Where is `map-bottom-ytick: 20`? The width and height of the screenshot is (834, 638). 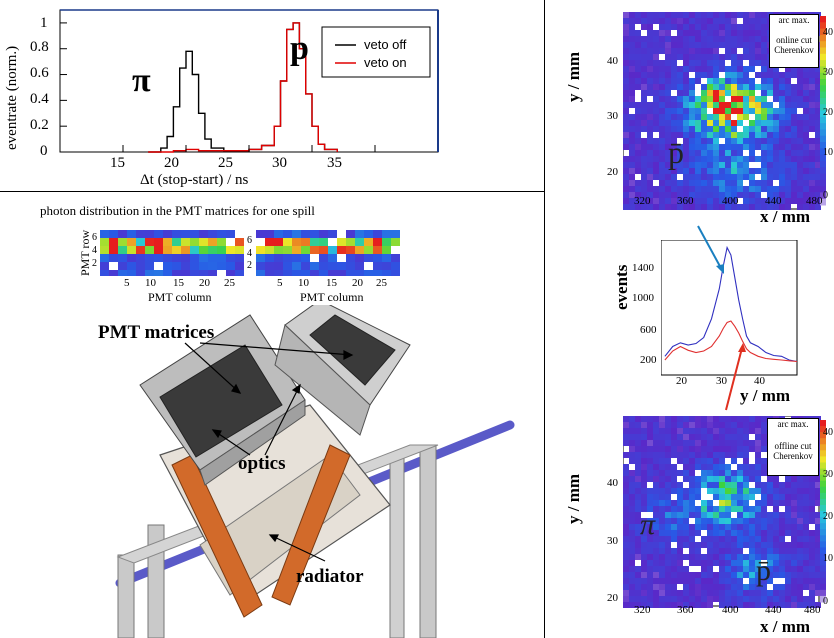
map-bottom-ytick: 20 is located at coordinates (612, 598).